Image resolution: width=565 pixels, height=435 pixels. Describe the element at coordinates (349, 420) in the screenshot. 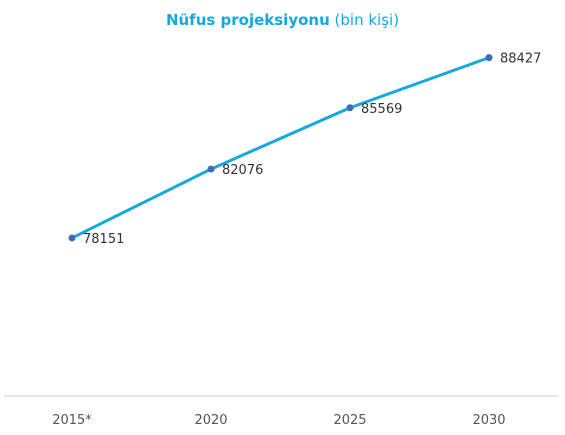

I see `x-tick-label: 2025` at that location.